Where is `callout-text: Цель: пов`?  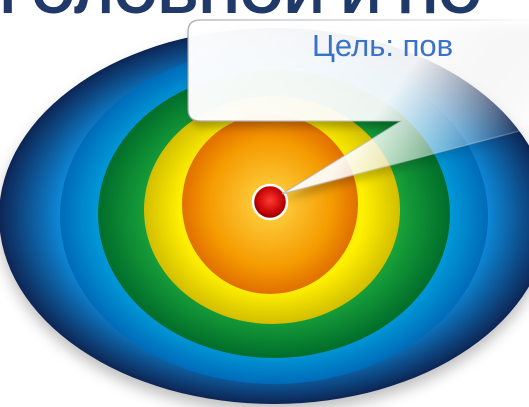
callout-text: Цель: пов is located at coordinates (383, 45).